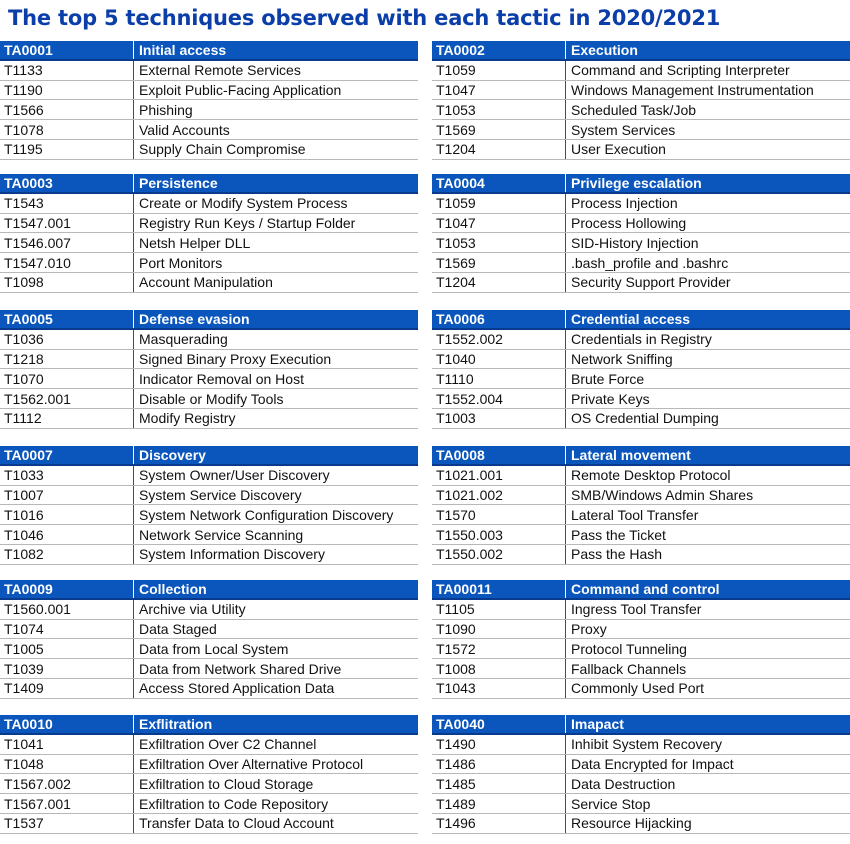 The width and height of the screenshot is (850, 844). What do you see at coordinates (24, 129) in the screenshot?
I see `technique-id: T1078` at bounding box center [24, 129].